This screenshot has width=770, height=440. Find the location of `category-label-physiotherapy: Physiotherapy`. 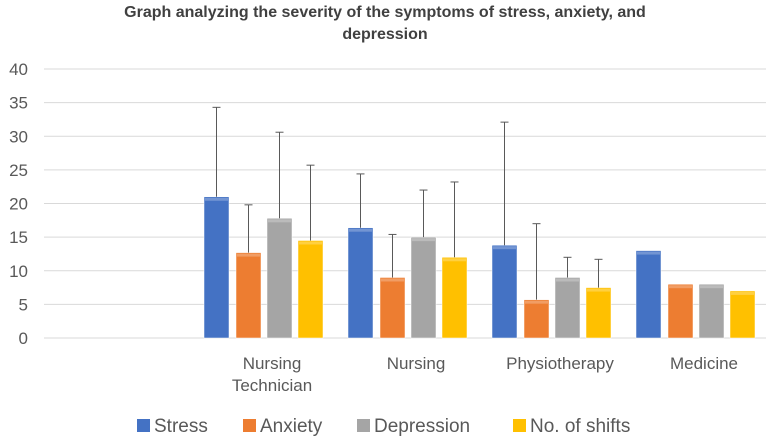

category-label-physiotherapy: Physiotherapy is located at coordinates (560, 363).